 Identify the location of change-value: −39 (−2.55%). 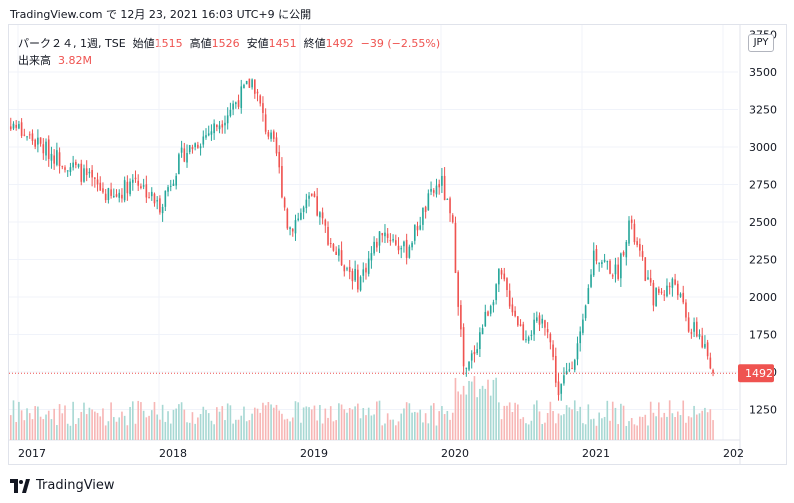
(400, 43).